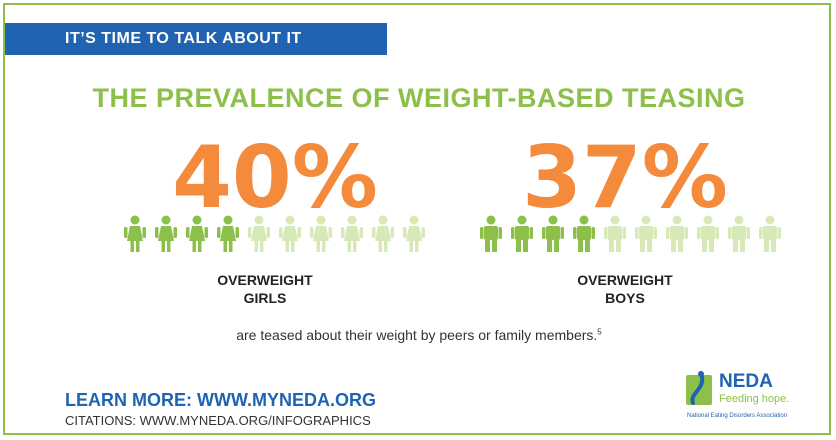 The width and height of the screenshot is (836, 440). I want to click on girls-label: OVERWEIGHT GIRLS, so click(265, 289).